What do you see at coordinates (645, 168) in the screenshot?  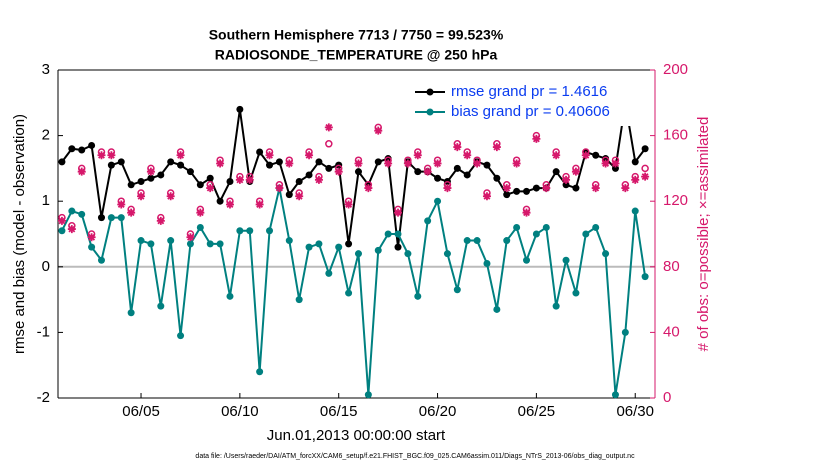 I see `possible-point` at bounding box center [645, 168].